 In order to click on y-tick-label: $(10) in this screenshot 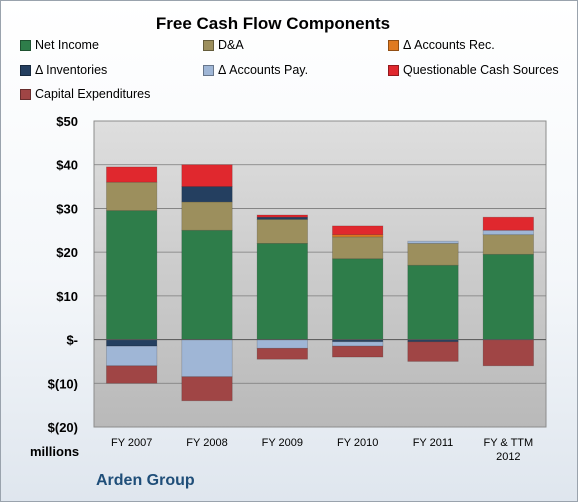, I will do `click(63, 383)`.